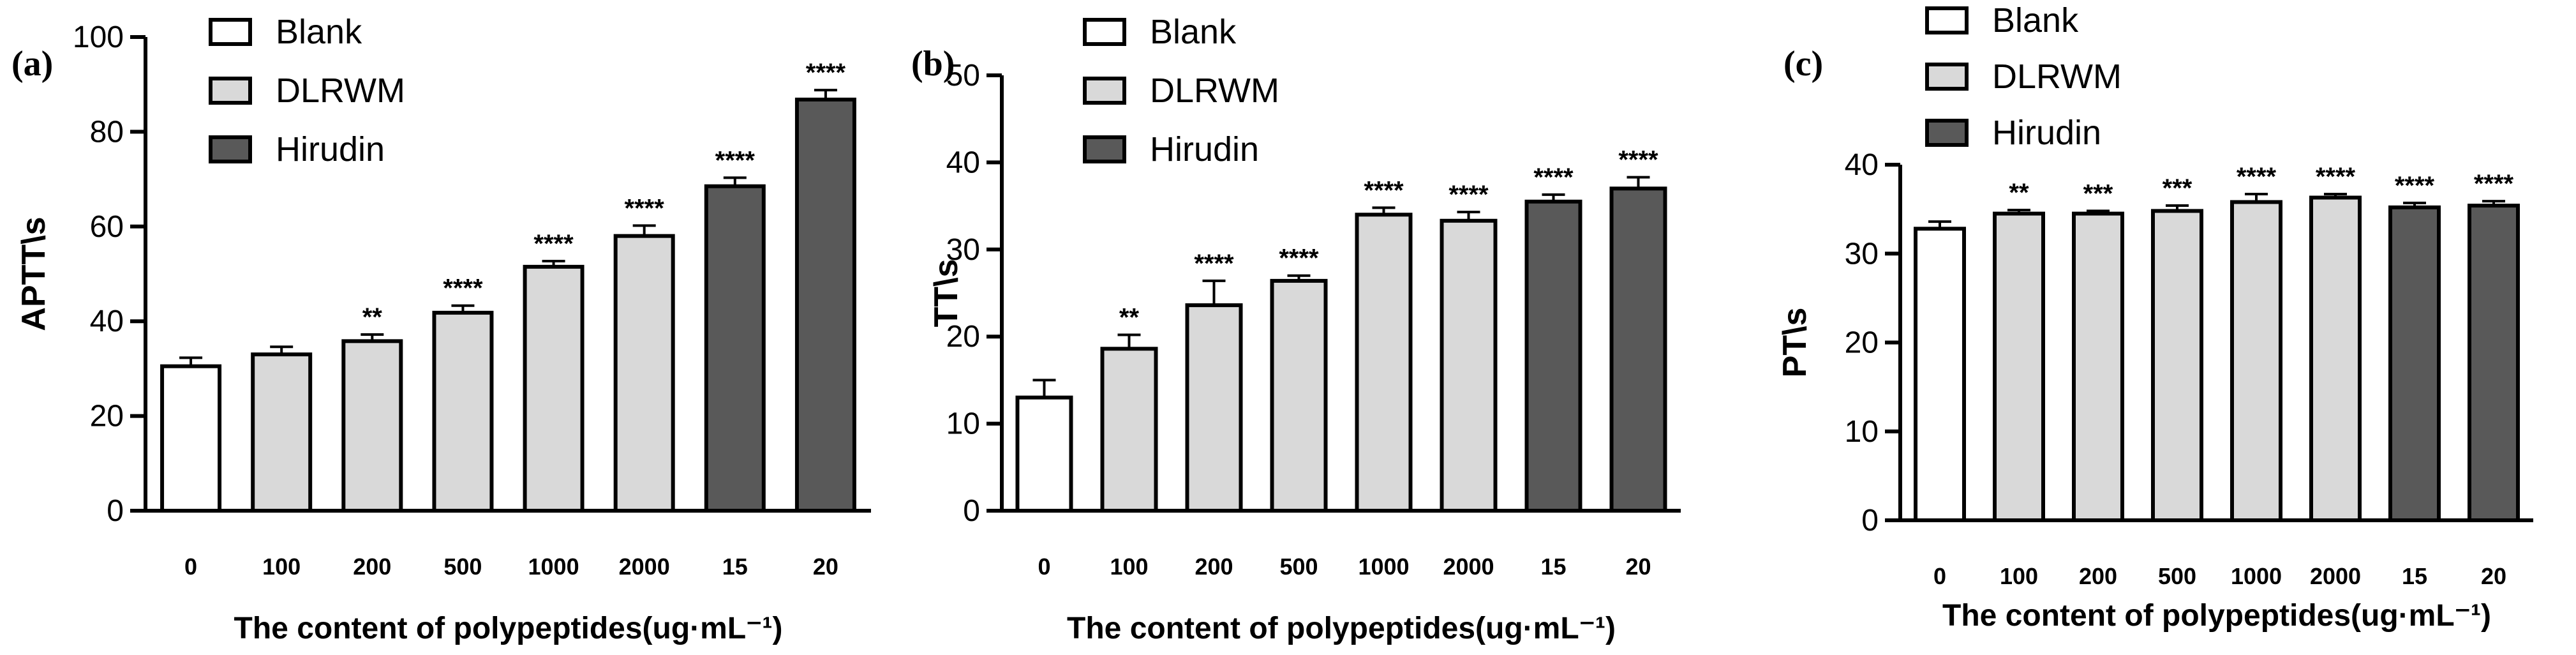 Image resolution: width=2576 pixels, height=655 pixels. Describe the element at coordinates (32, 64) in the screenshot. I see `panel-label: (a)` at that location.